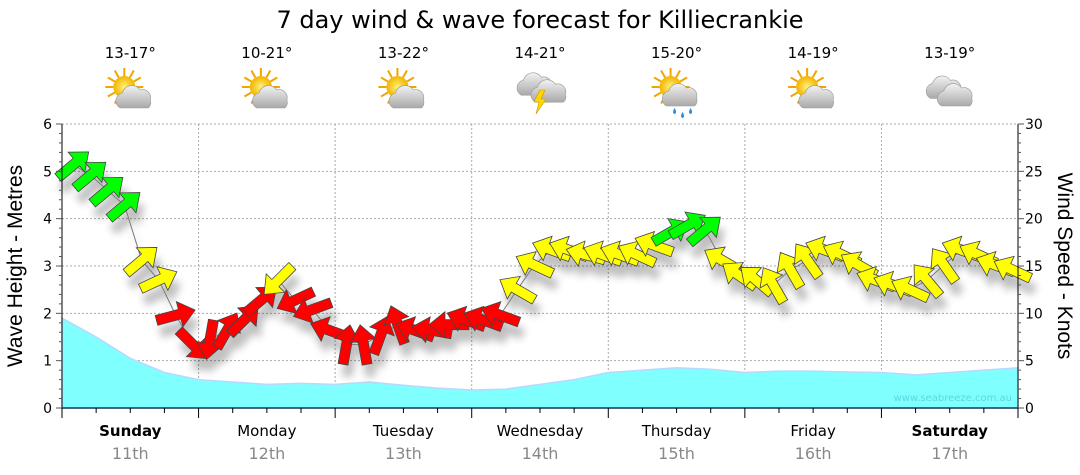 Image resolution: width=1080 pixels, height=475 pixels. I want to click on day-name-label: Thursday, so click(676, 431).